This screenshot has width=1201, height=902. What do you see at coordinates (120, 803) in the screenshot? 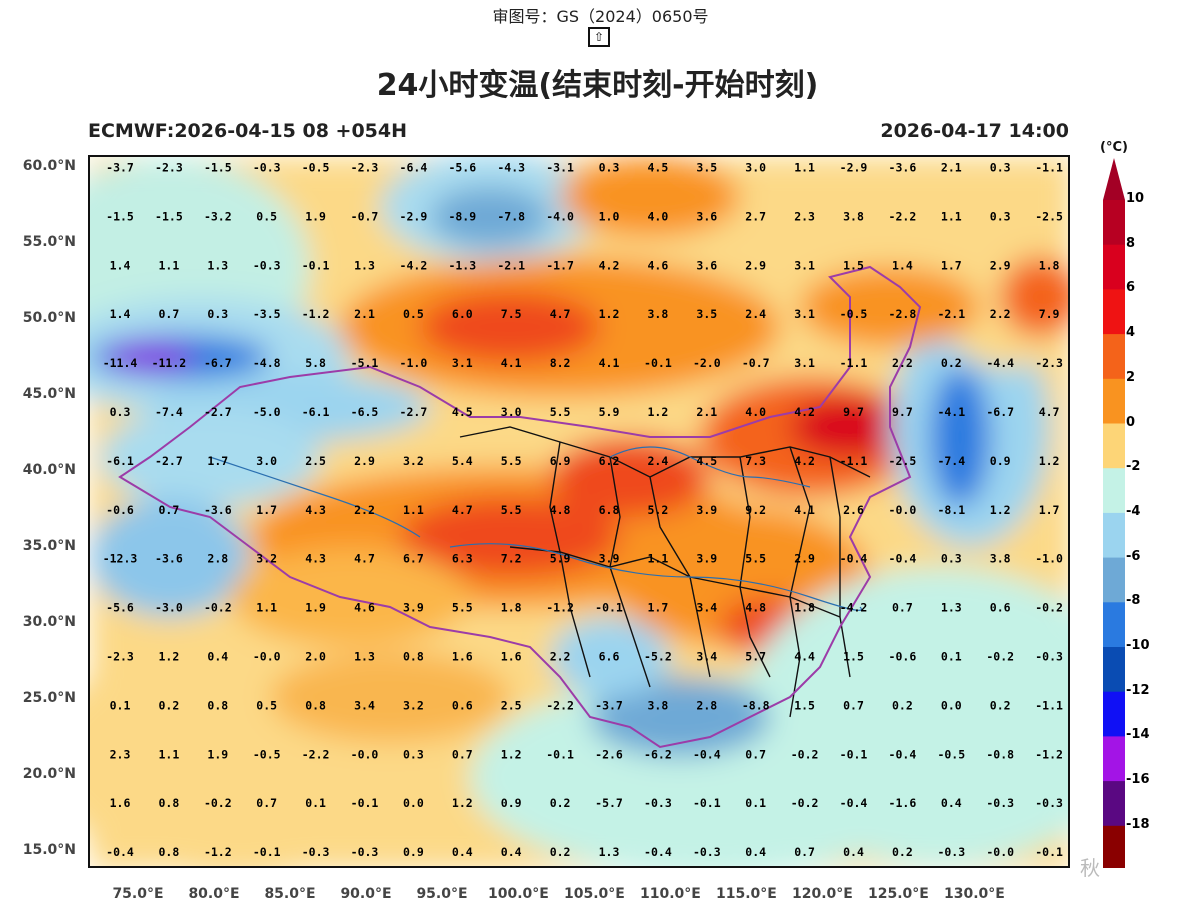
I see `grid-value: 1.6` at bounding box center [120, 803].